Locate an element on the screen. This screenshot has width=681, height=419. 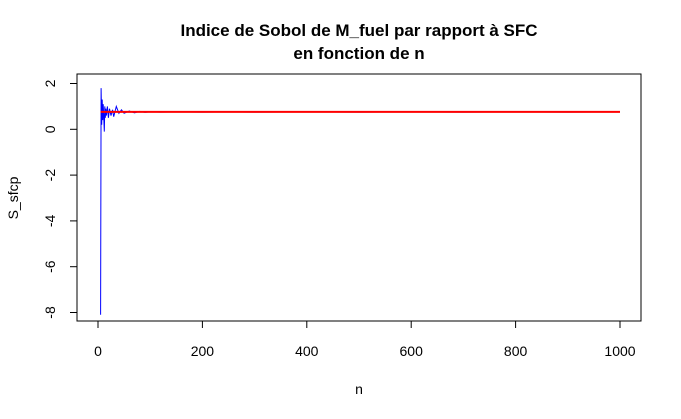
x-tick-label: 200 is located at coordinates (203, 351).